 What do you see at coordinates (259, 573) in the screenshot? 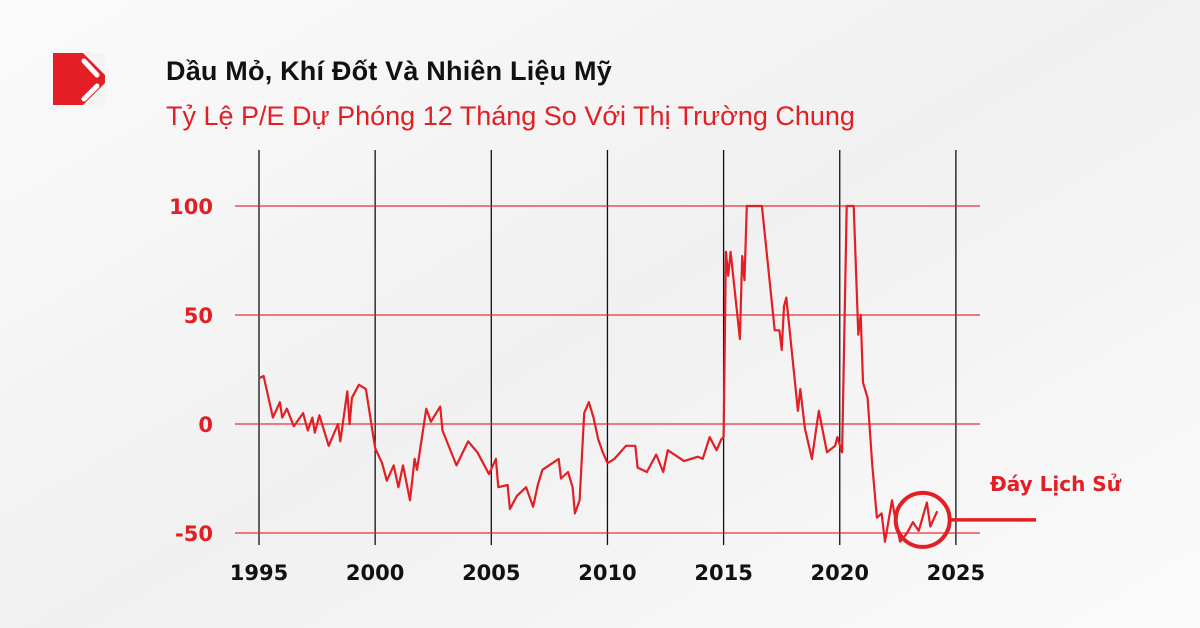
I see `x-tick-label: 1995` at bounding box center [259, 573].